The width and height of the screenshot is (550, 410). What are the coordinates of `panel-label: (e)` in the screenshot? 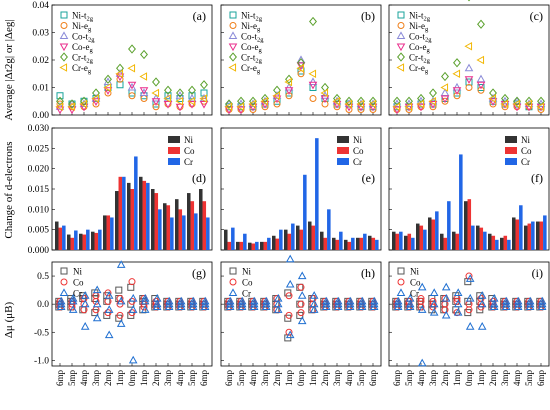 It's located at (368, 178).